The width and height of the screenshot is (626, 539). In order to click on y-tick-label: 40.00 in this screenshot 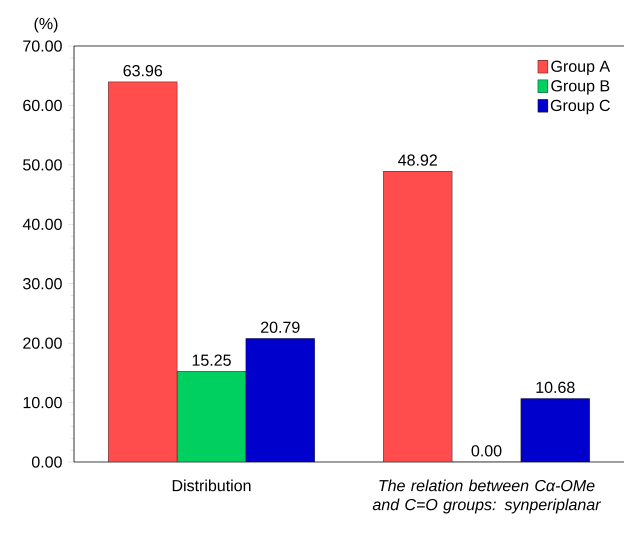, I will do `click(42, 224)`.